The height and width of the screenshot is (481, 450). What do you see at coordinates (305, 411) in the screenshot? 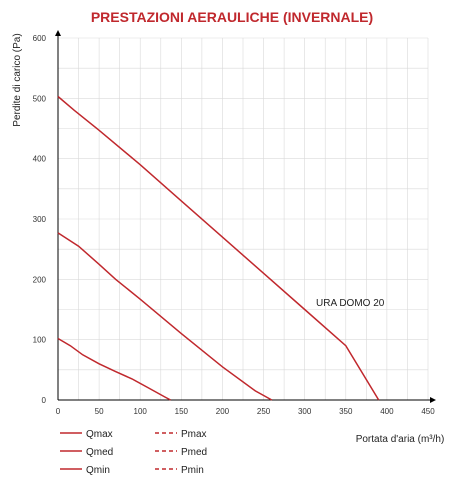
I see `x-tick-label: 300` at bounding box center [305, 411].